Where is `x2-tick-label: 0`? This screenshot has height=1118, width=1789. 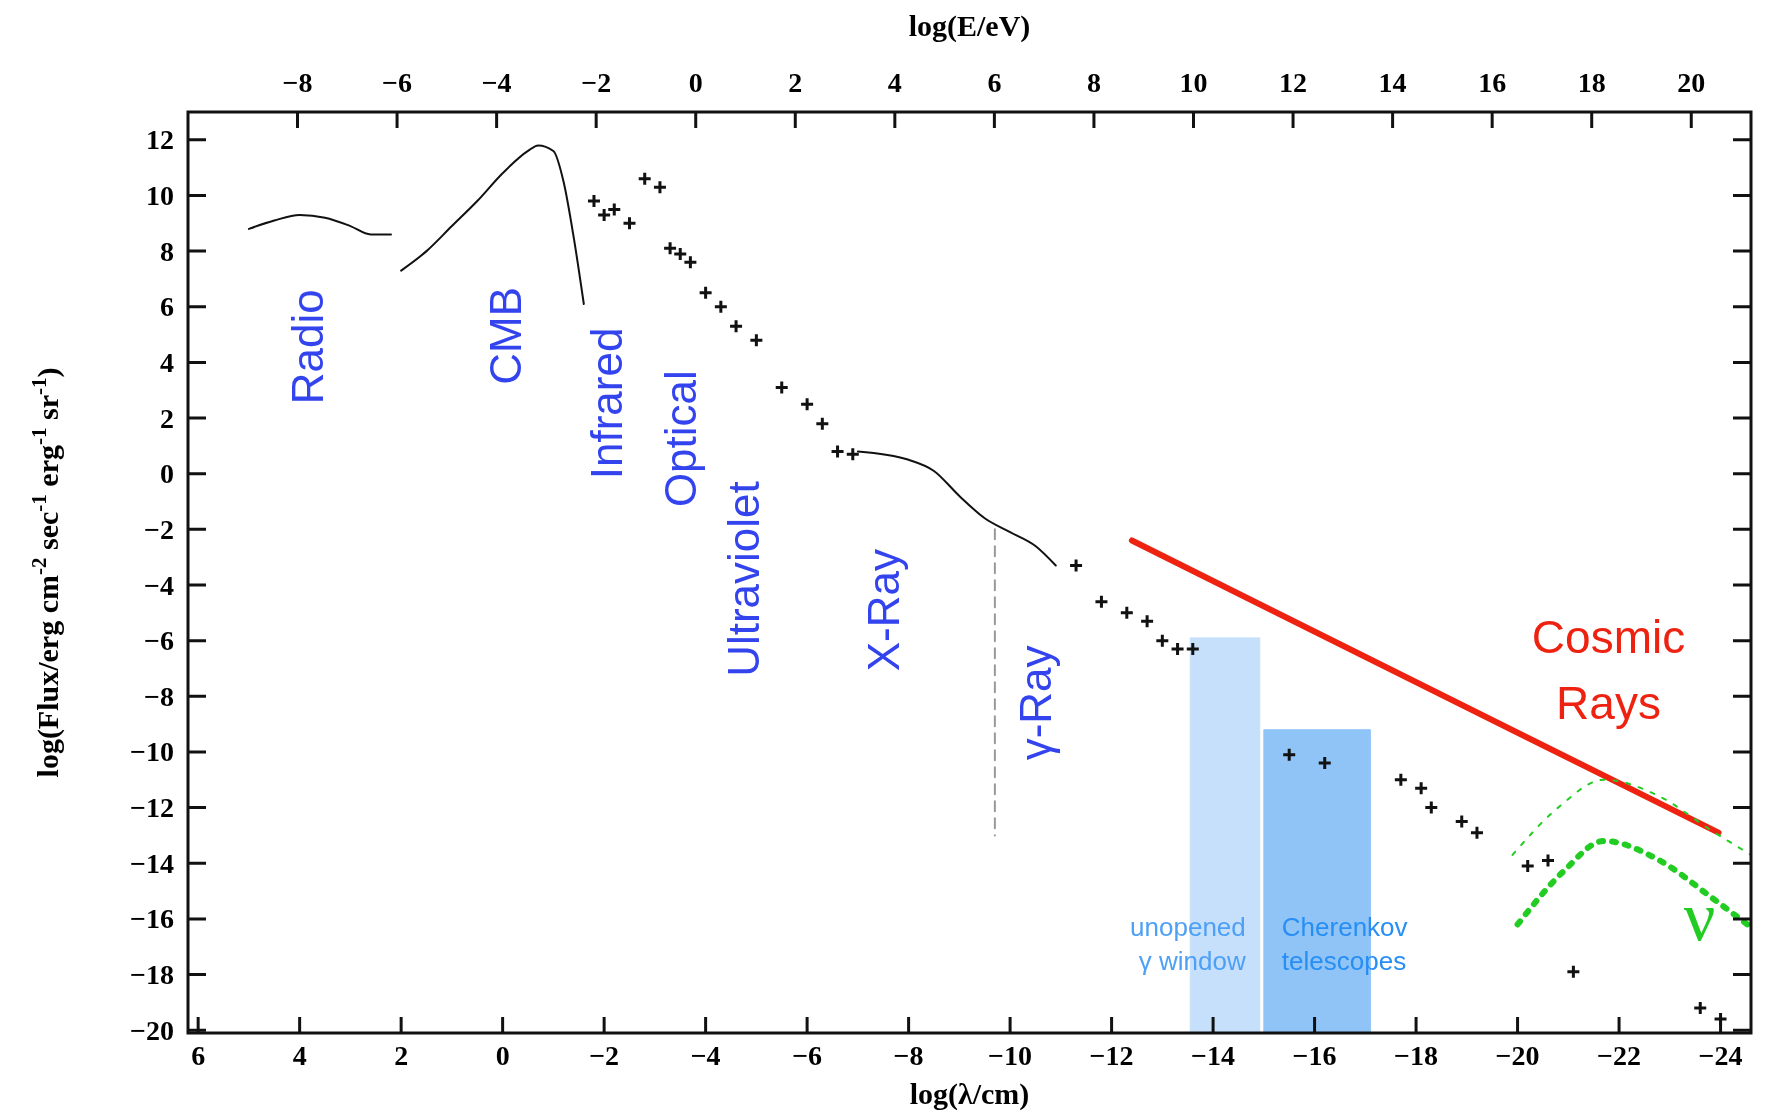 x2-tick-label: 0 is located at coordinates (695, 82).